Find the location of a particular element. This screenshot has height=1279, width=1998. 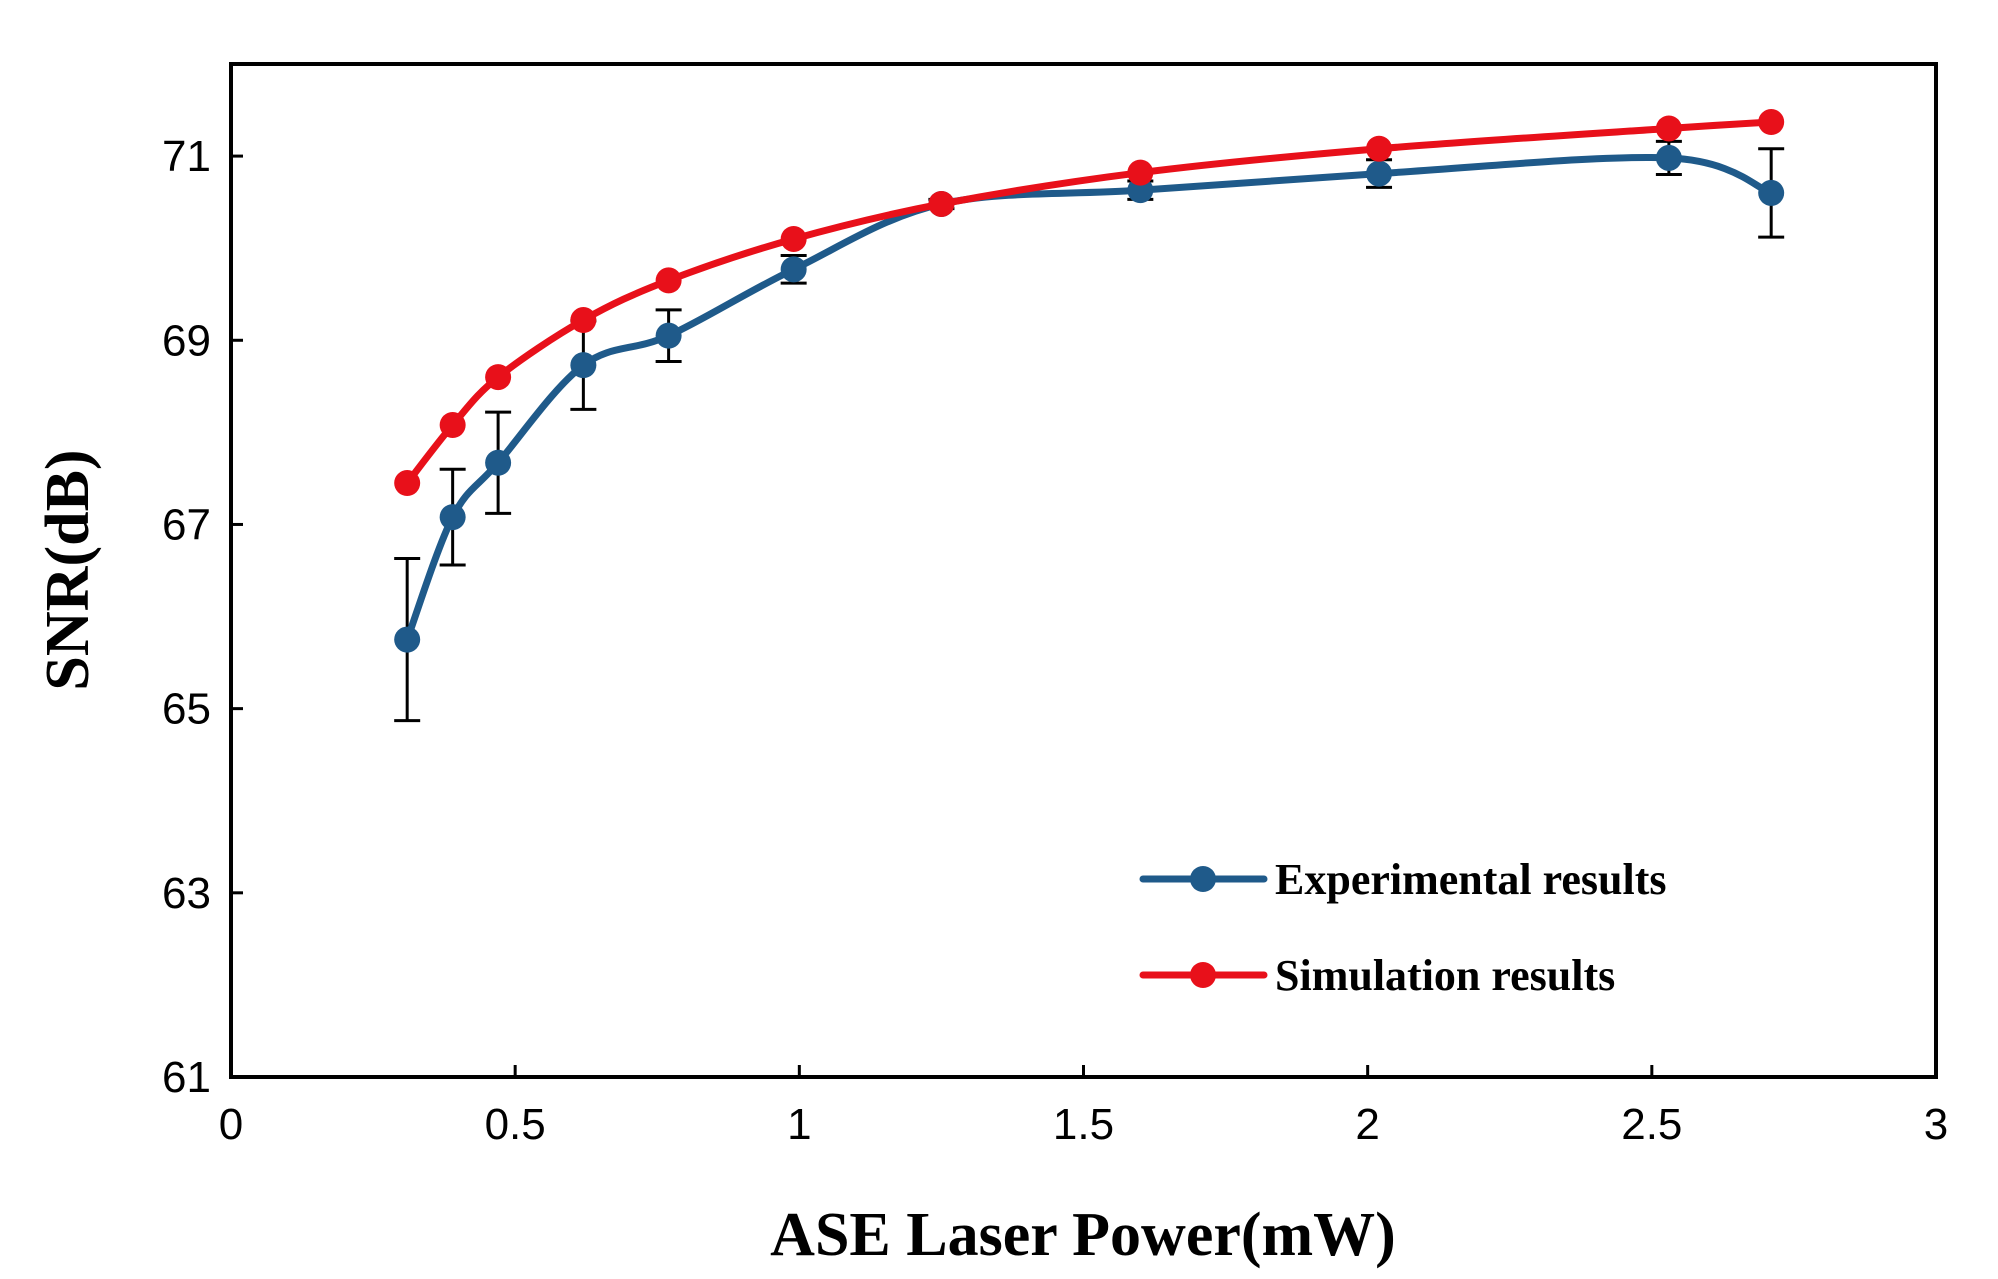

legend-item-simulation: Simulation results is located at coordinates (1377, 975).